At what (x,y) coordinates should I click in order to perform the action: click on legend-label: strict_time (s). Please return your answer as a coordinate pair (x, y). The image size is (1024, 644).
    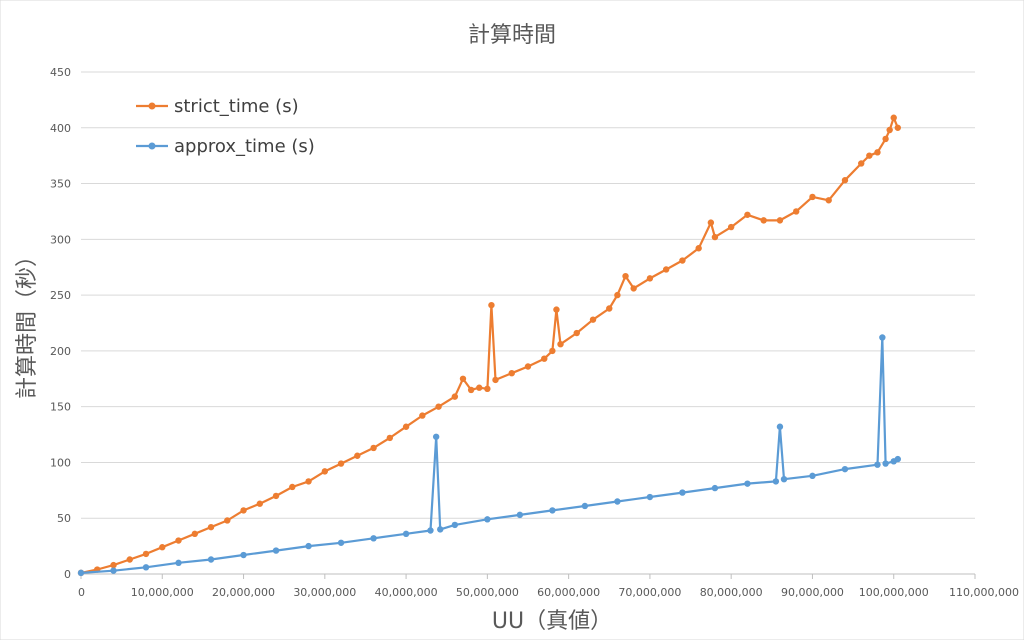
    Looking at the image, I should click on (236, 106).